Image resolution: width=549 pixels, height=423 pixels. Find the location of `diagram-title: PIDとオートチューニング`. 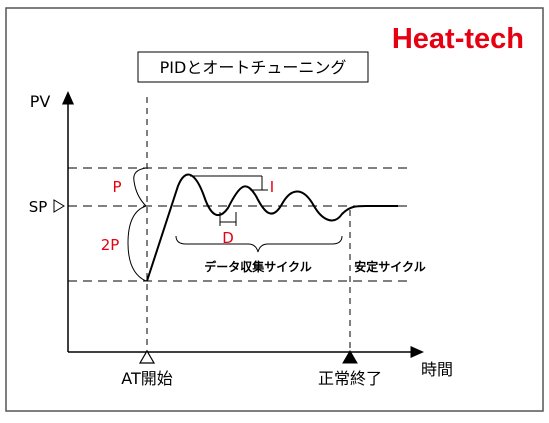

diagram-title: PIDとオートチューニング is located at coordinates (253, 67).